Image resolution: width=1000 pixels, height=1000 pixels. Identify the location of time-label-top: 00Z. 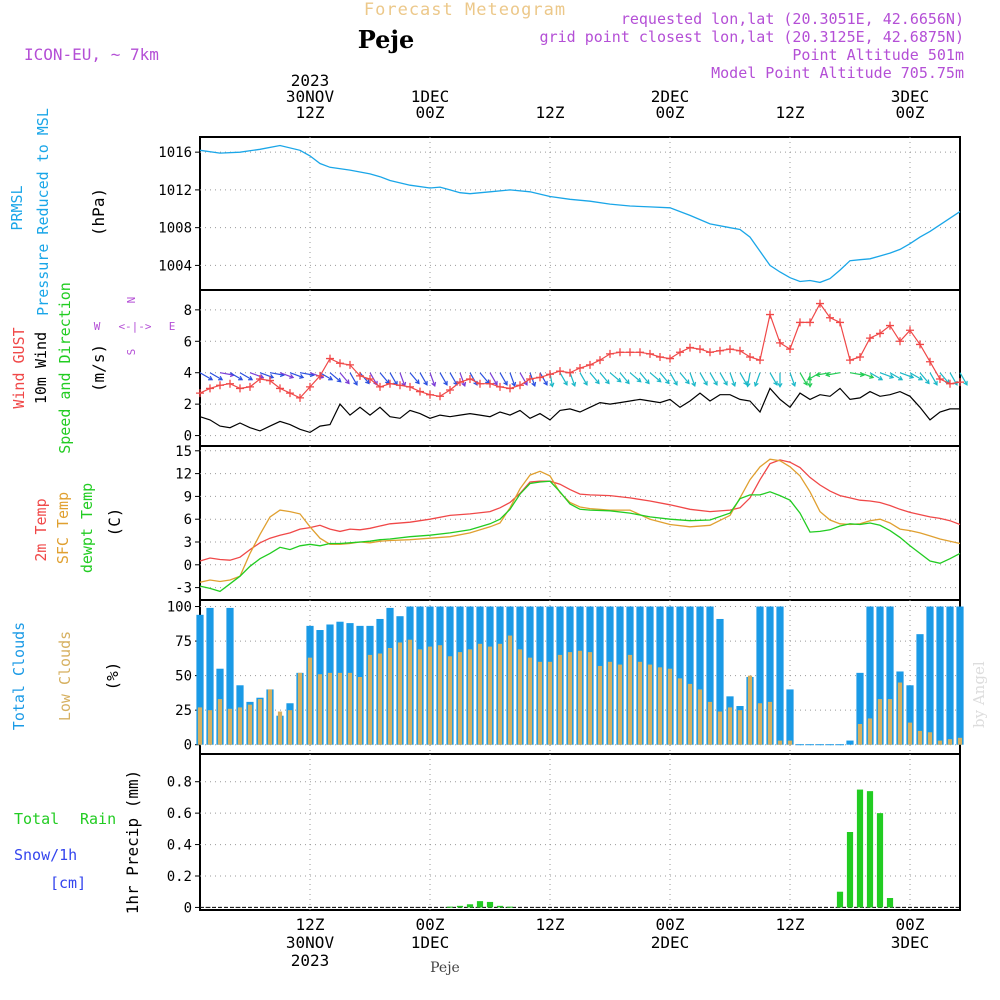
(910, 112).